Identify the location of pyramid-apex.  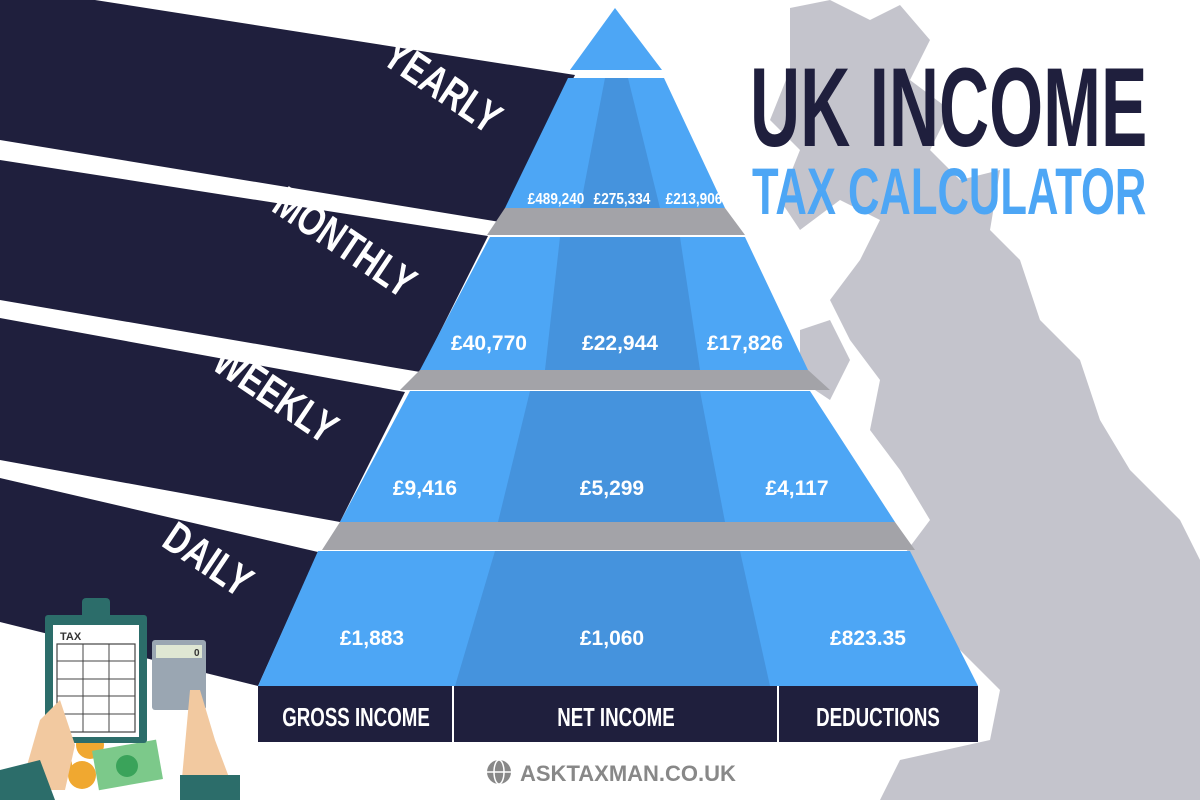
(616, 39).